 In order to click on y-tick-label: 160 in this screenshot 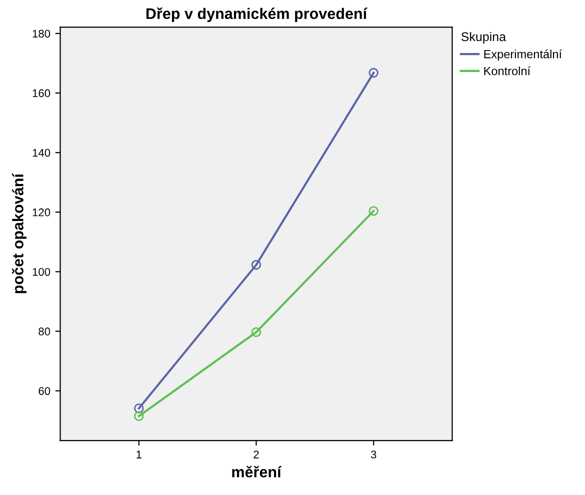, I will do `click(41, 93)`.